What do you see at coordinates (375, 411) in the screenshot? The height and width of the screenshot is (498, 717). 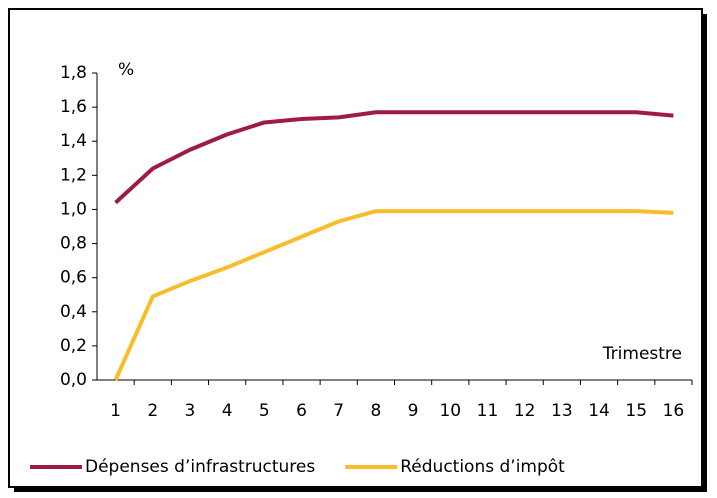 I see `x-tick-label: 8` at bounding box center [375, 411].